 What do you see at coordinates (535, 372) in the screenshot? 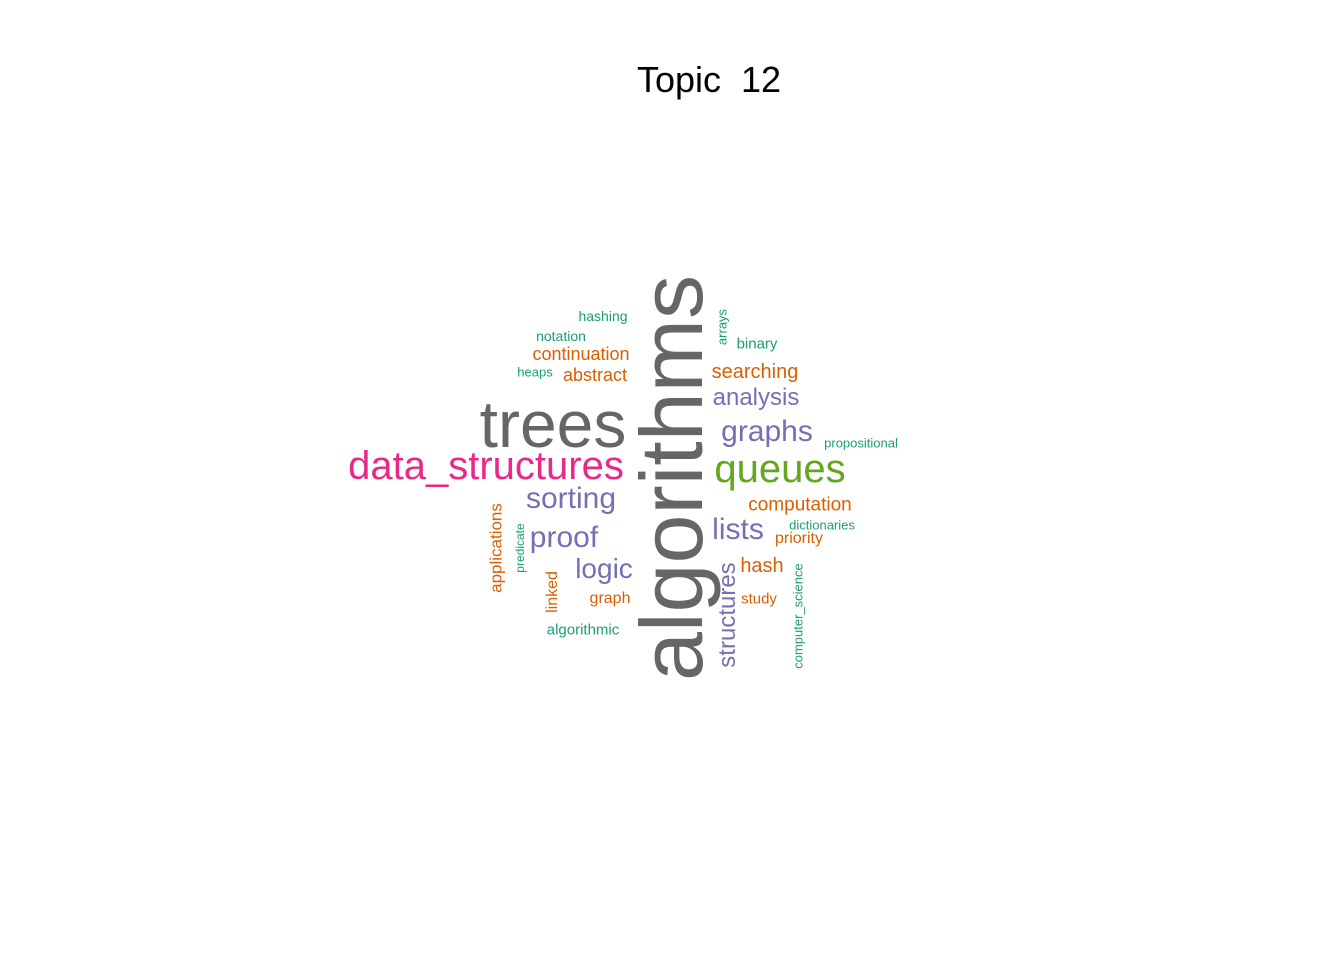
I see `word-heaps: heaps` at bounding box center [535, 372].